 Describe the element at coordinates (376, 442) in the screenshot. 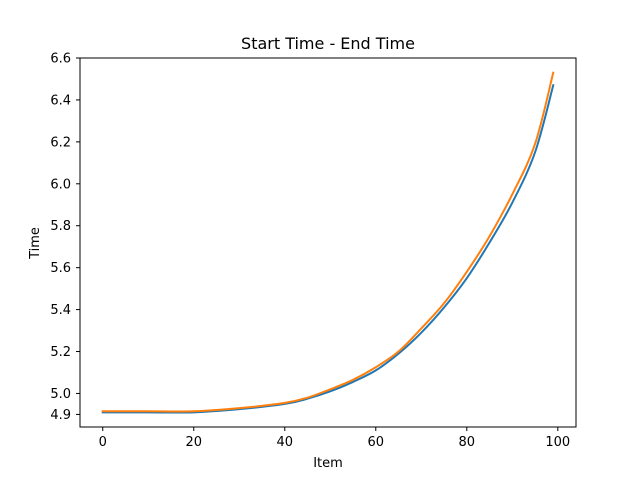

I see `x-tick-label: 60` at that location.